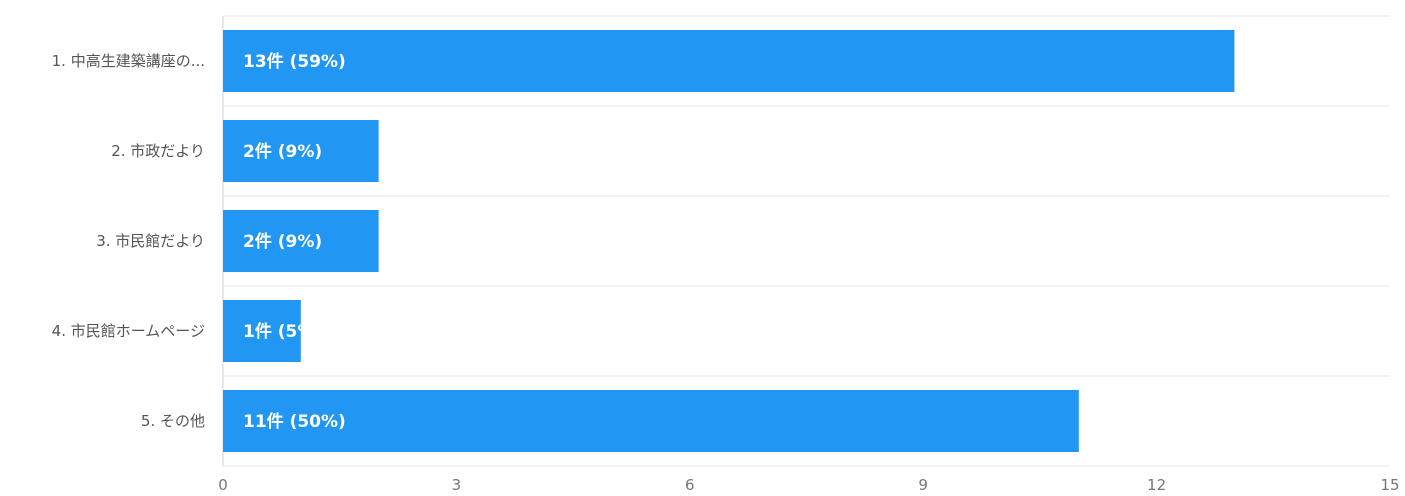  I want to click on category-label: 5. その他, so click(173, 421).